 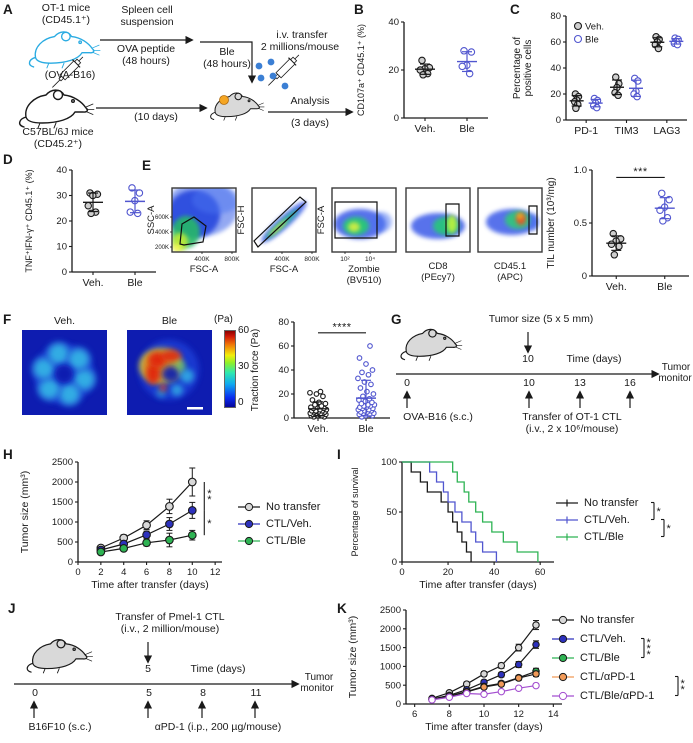 I want to click on tick-11: 11, so click(x=256, y=693).